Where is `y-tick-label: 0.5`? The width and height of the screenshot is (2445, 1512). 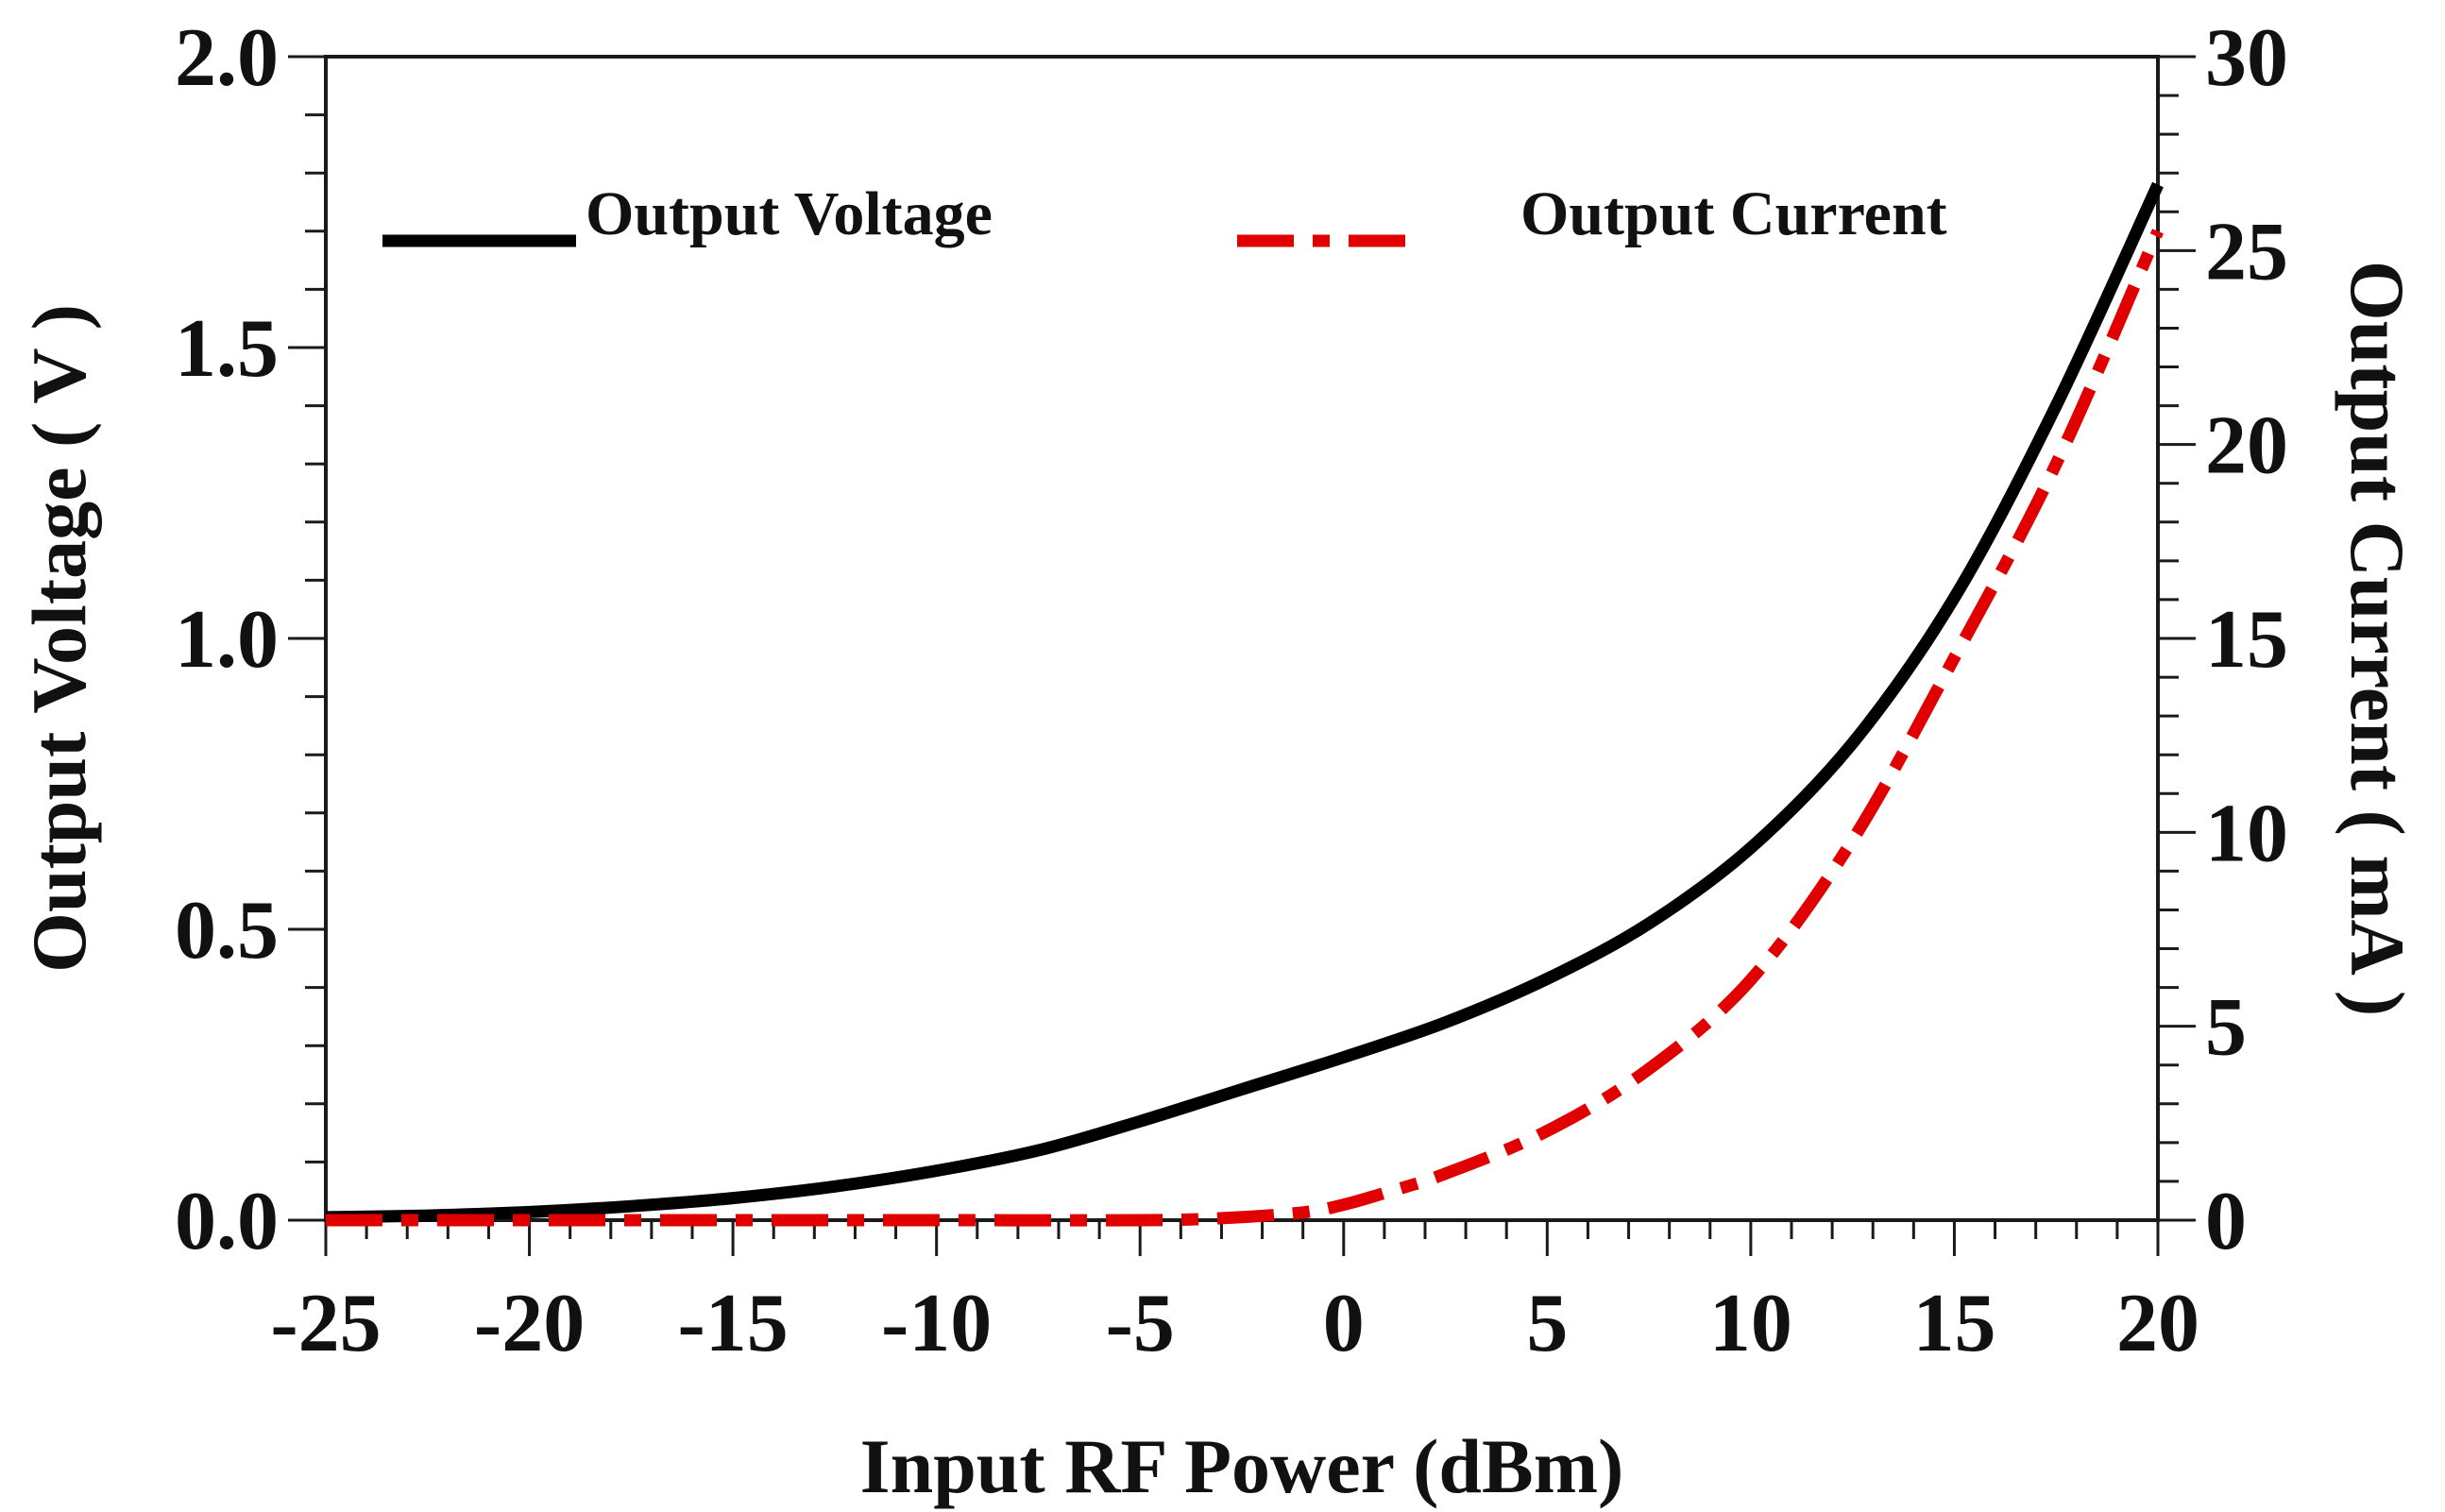
y-tick-label: 0.5 is located at coordinates (227, 931).